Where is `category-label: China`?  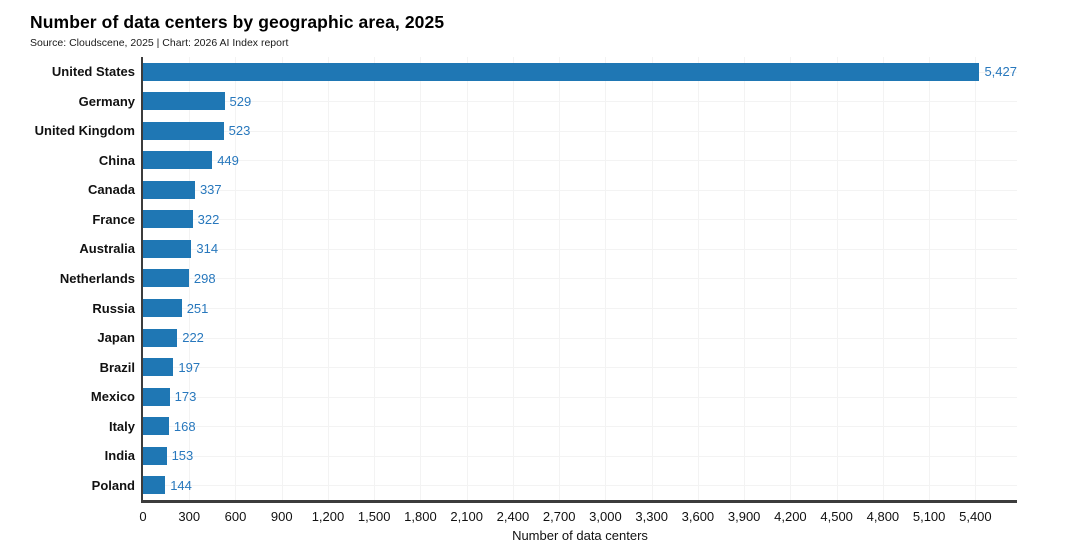
category-label: China is located at coordinates (116, 160).